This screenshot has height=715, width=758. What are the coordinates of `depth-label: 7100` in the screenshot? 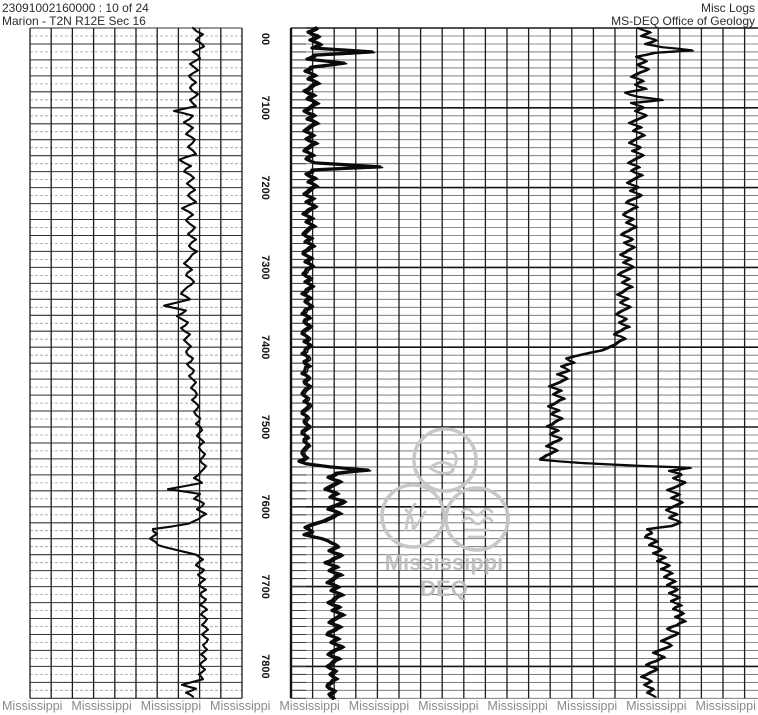 It's located at (265, 108).